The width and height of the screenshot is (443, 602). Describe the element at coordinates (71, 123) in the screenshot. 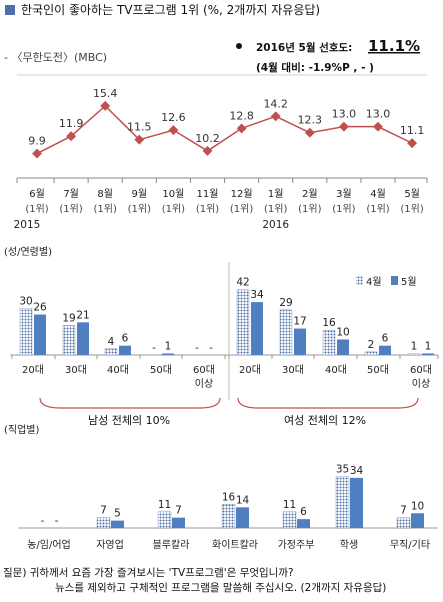

I see `data-label: 11.9` at that location.